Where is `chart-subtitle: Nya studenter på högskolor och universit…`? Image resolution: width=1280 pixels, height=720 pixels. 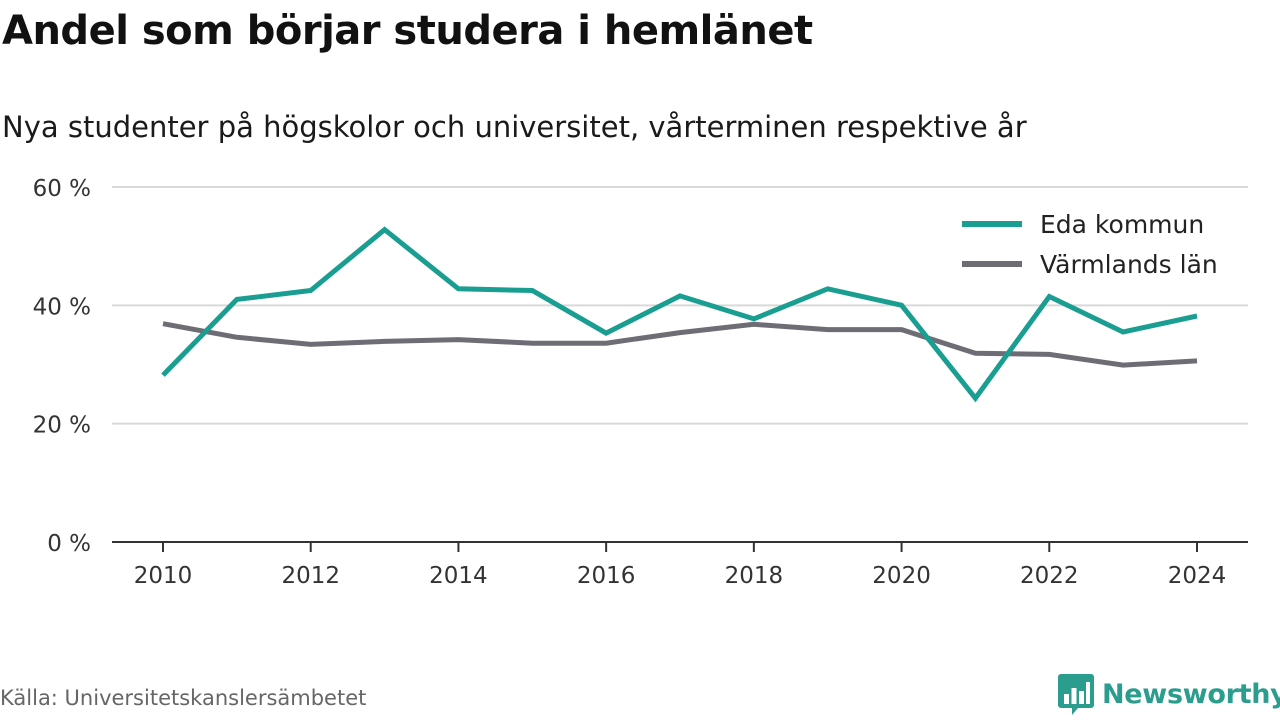
chart-subtitle: Nya studenter på högskolor och universit… is located at coordinates (514, 127).